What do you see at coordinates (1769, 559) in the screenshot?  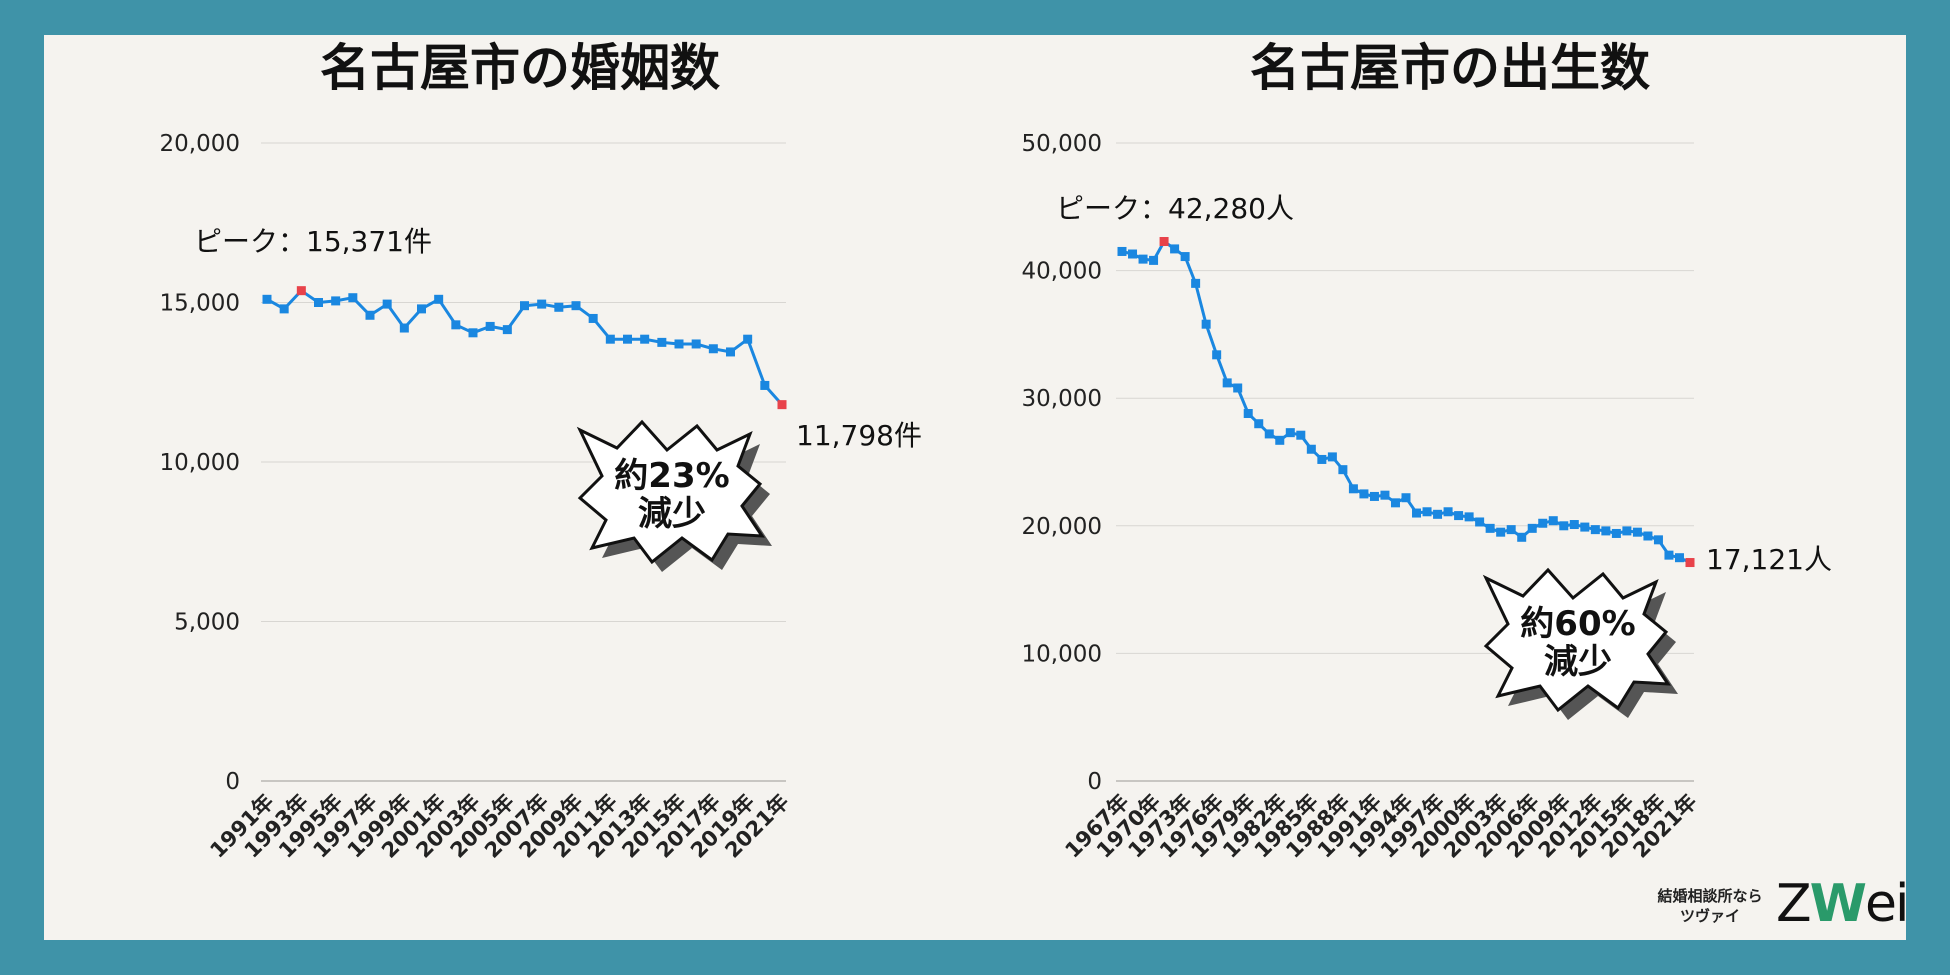 I see `last-value-annotation: 17,121人` at bounding box center [1769, 559].